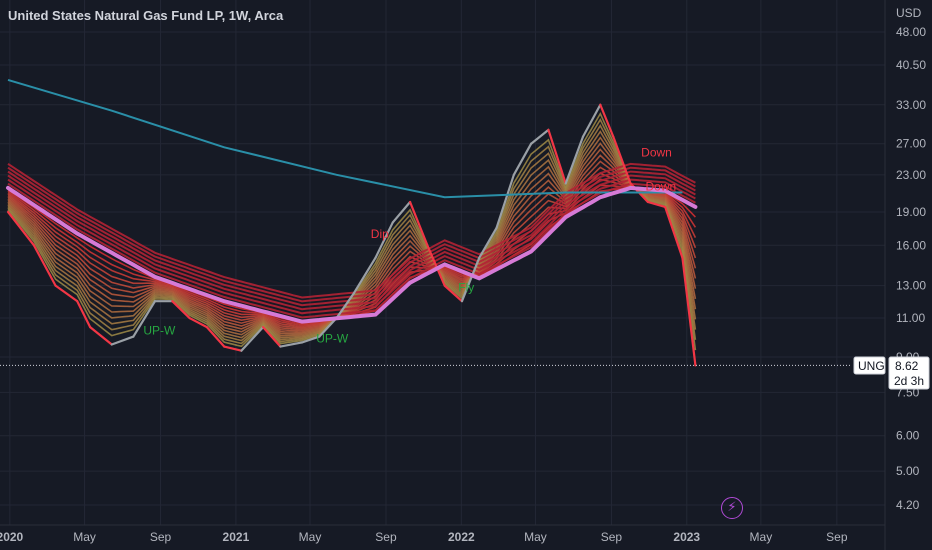 The image size is (932, 550). I want to click on y-tick-label: 11.00, so click(910, 318).